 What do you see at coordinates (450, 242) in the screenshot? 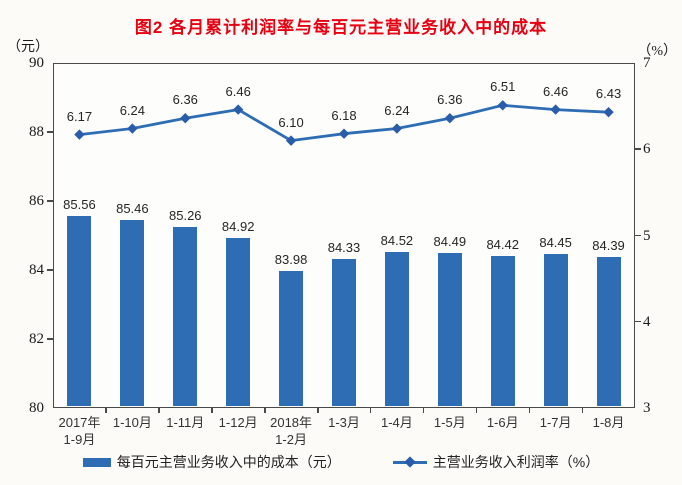
I see `bar-value-label: 84.49` at bounding box center [450, 242].